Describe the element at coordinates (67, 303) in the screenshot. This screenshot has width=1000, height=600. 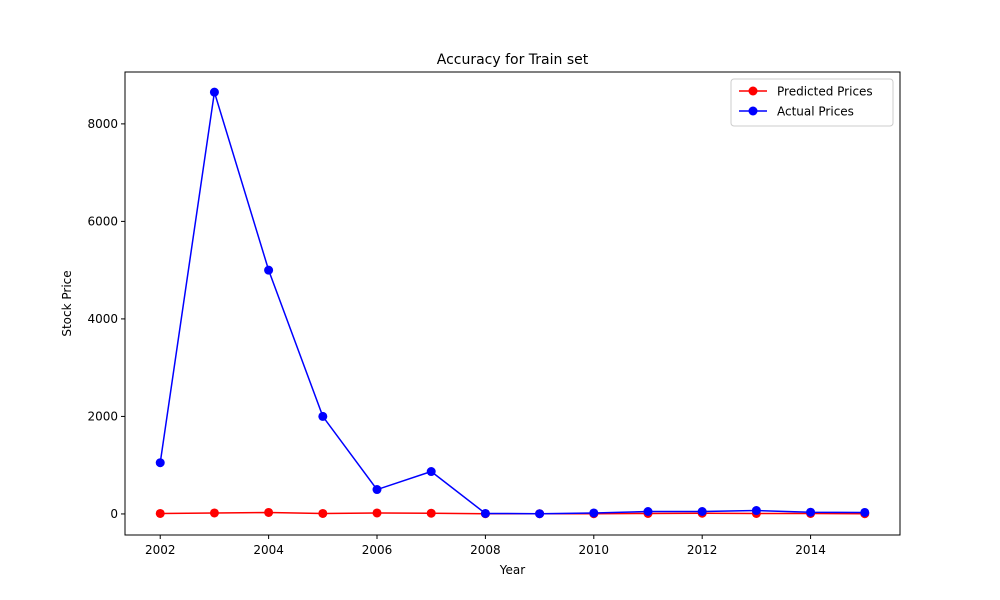
I see `y-axis-label: Stock Price` at that location.